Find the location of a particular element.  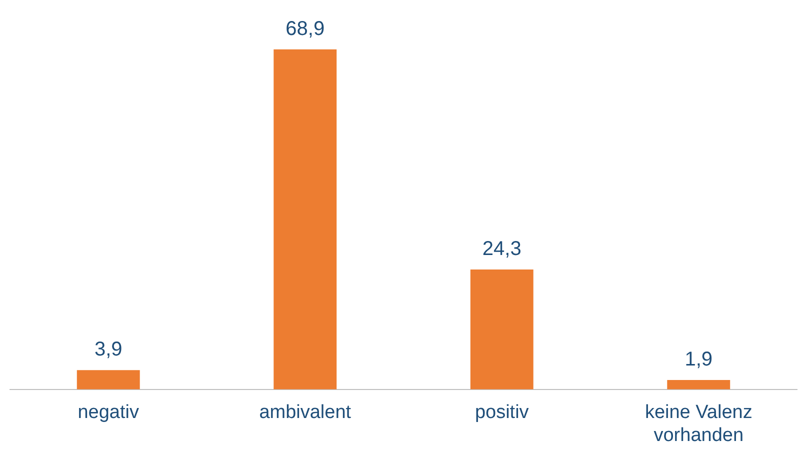

data-label: 24,3 is located at coordinates (502, 249).